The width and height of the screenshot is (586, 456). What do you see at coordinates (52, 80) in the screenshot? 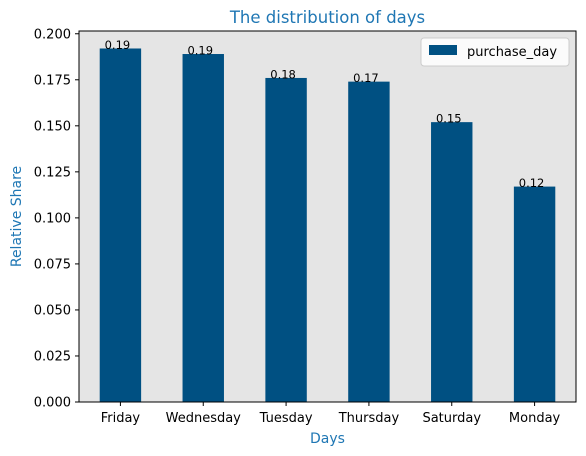
I see `y-tick-label: 0.175` at bounding box center [52, 80].